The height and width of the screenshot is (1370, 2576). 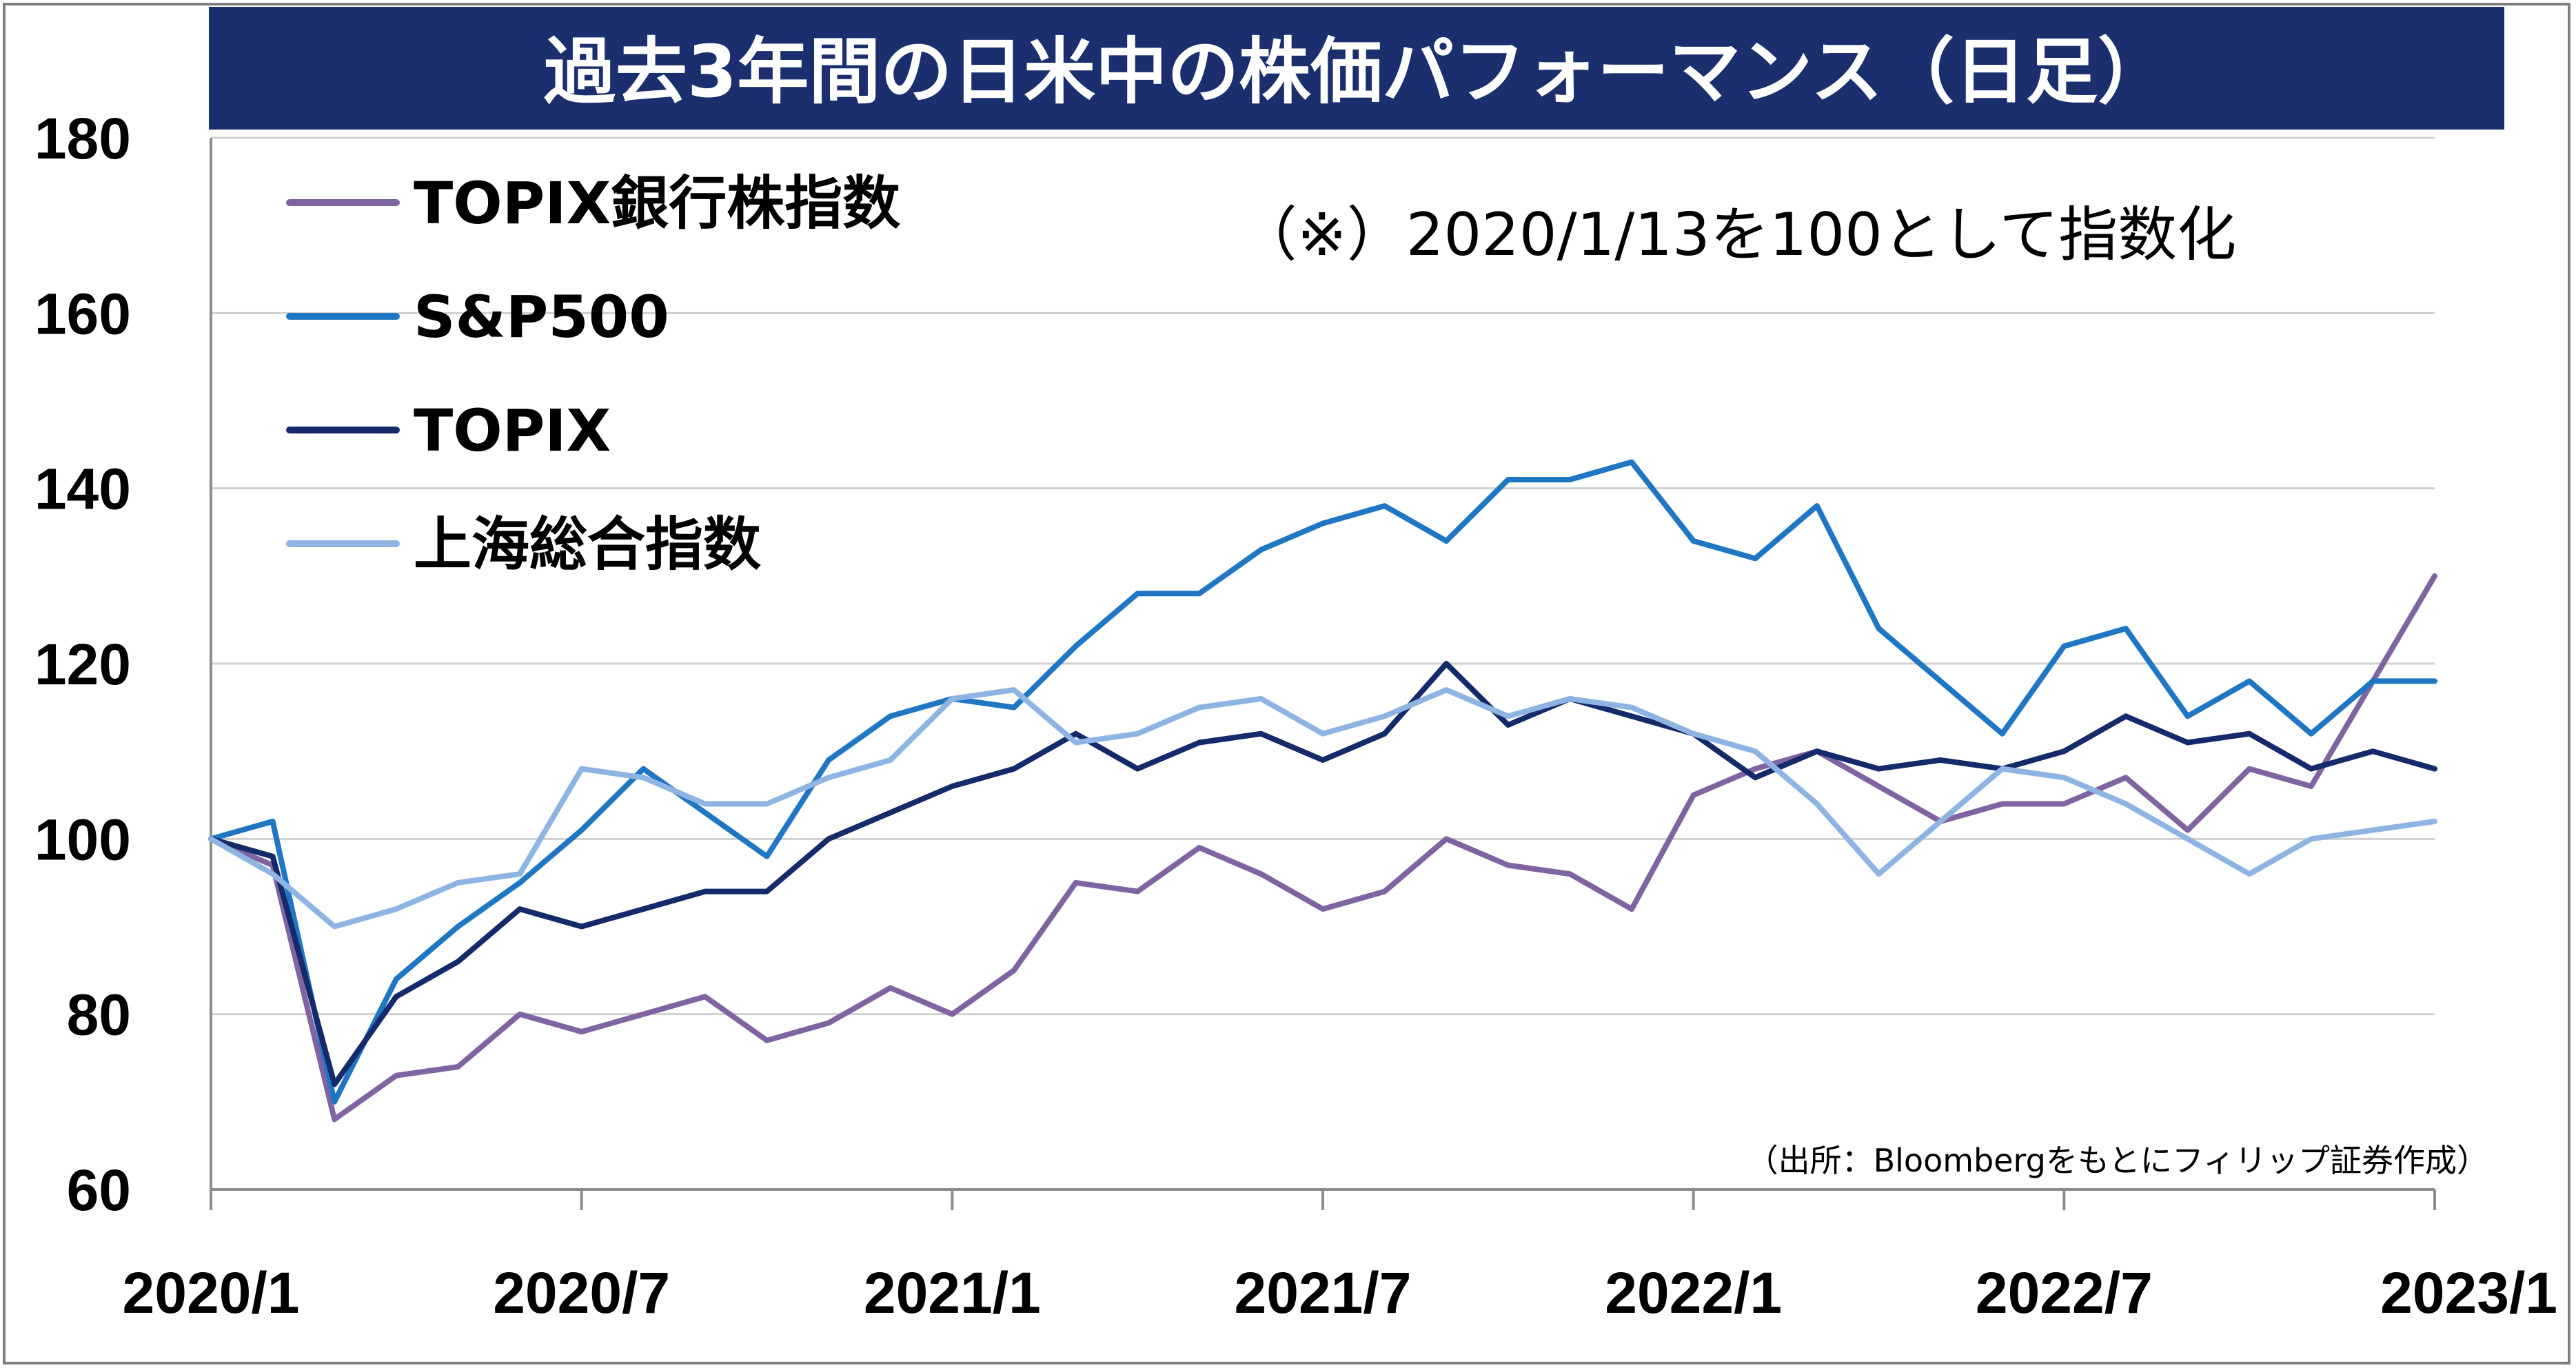 What do you see at coordinates (99, 1015) in the screenshot?
I see `y-tick-label: 80` at bounding box center [99, 1015].